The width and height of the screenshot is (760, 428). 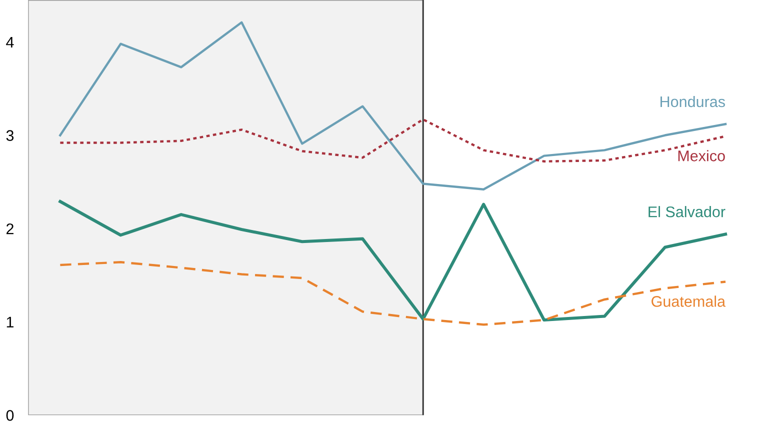 I want to click on line-series, so click(x=393, y=293).